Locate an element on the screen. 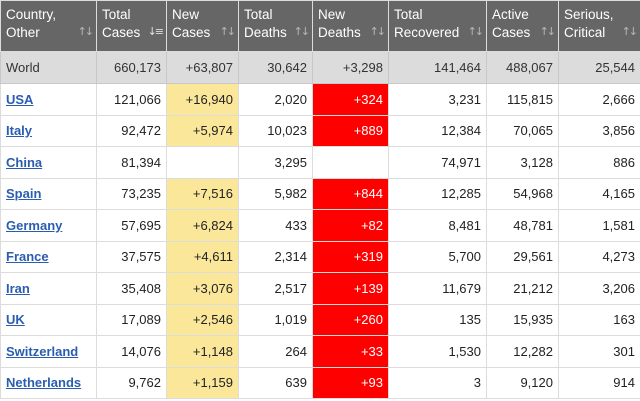 This screenshot has width=640, height=401. active-cases-cell: 115,815 is located at coordinates (522, 99).